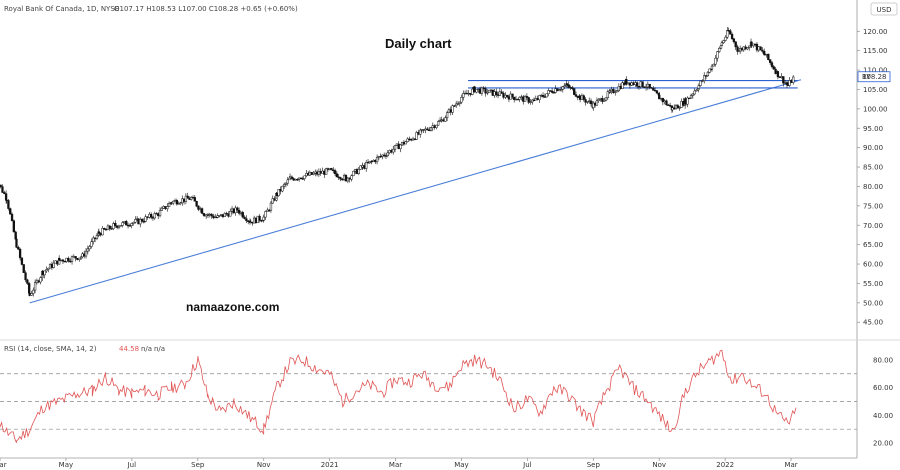 The height and width of the screenshot is (470, 900). I want to click on time-tick-label: Nov, so click(264, 465).